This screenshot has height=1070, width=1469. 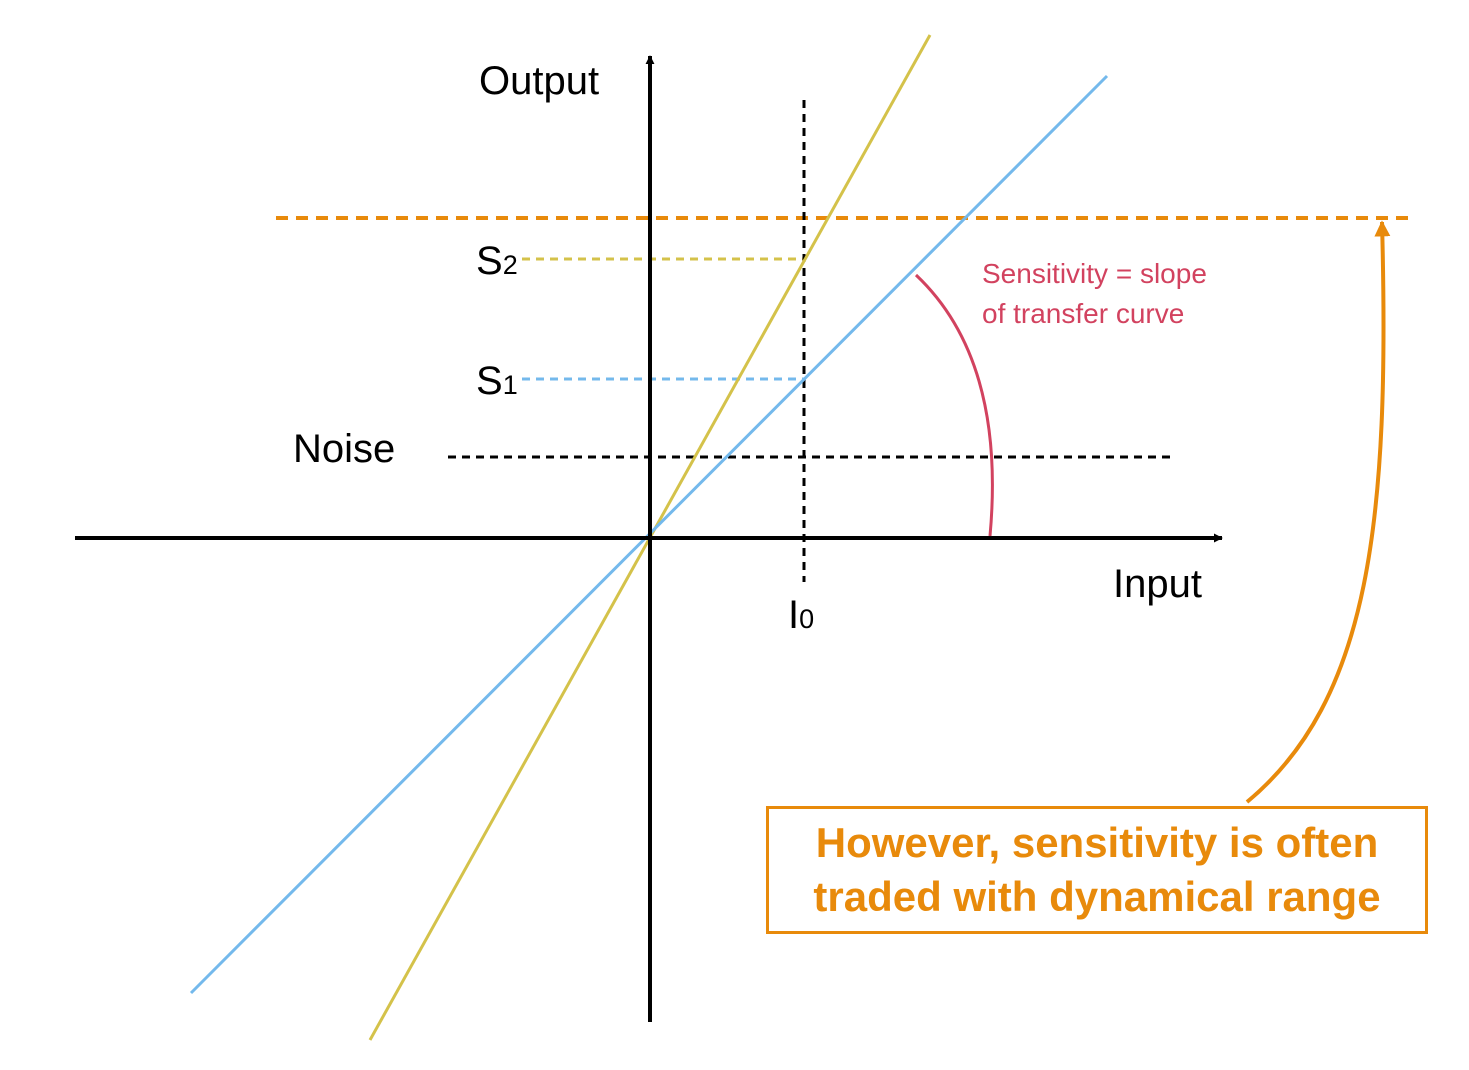 I want to click on s2-label: S2, so click(x=497, y=261).